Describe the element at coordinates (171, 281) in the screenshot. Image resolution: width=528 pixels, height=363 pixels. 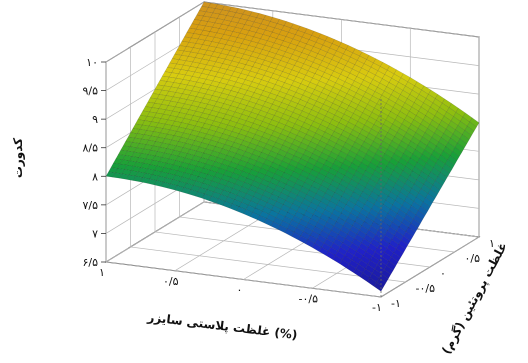
I see `x-tick-label: ۰/۵` at that location.